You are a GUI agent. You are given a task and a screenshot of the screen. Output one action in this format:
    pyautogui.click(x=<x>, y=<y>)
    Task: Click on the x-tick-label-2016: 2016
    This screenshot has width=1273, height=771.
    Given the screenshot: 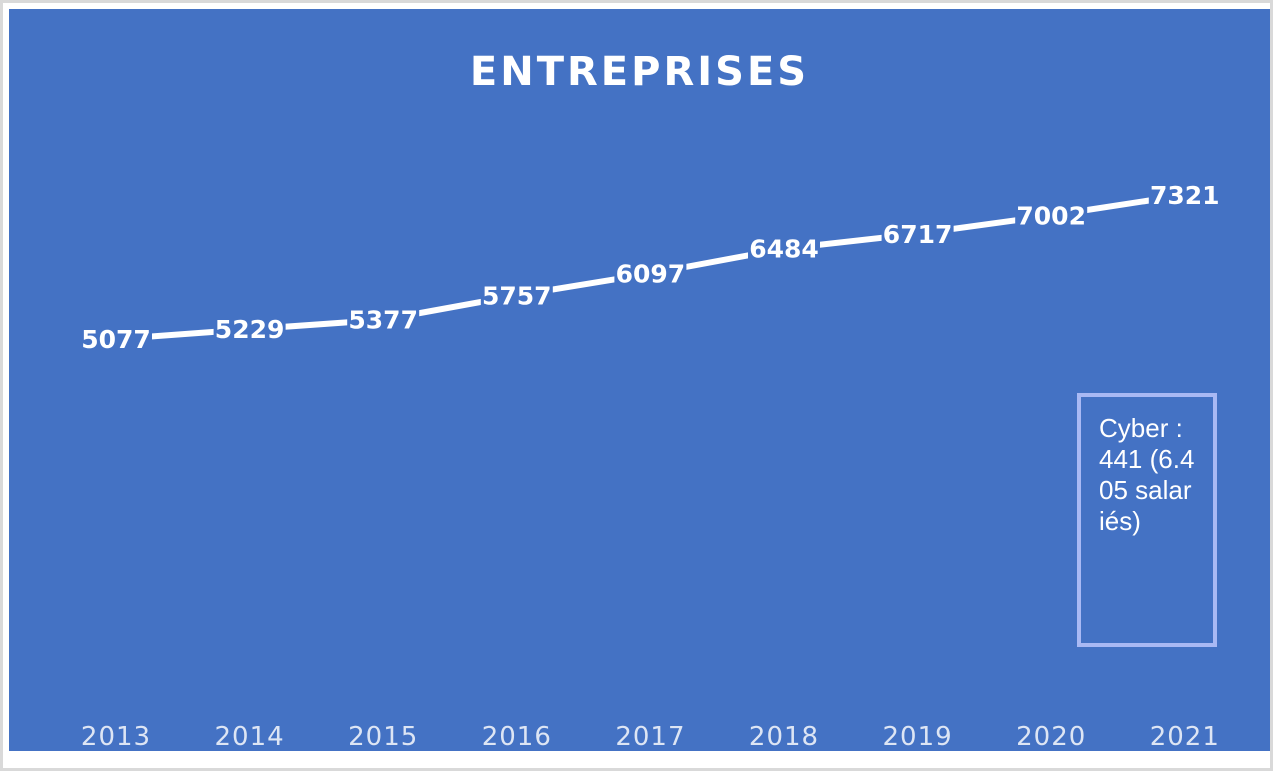 What is the action you would take?
    pyautogui.click(x=517, y=736)
    